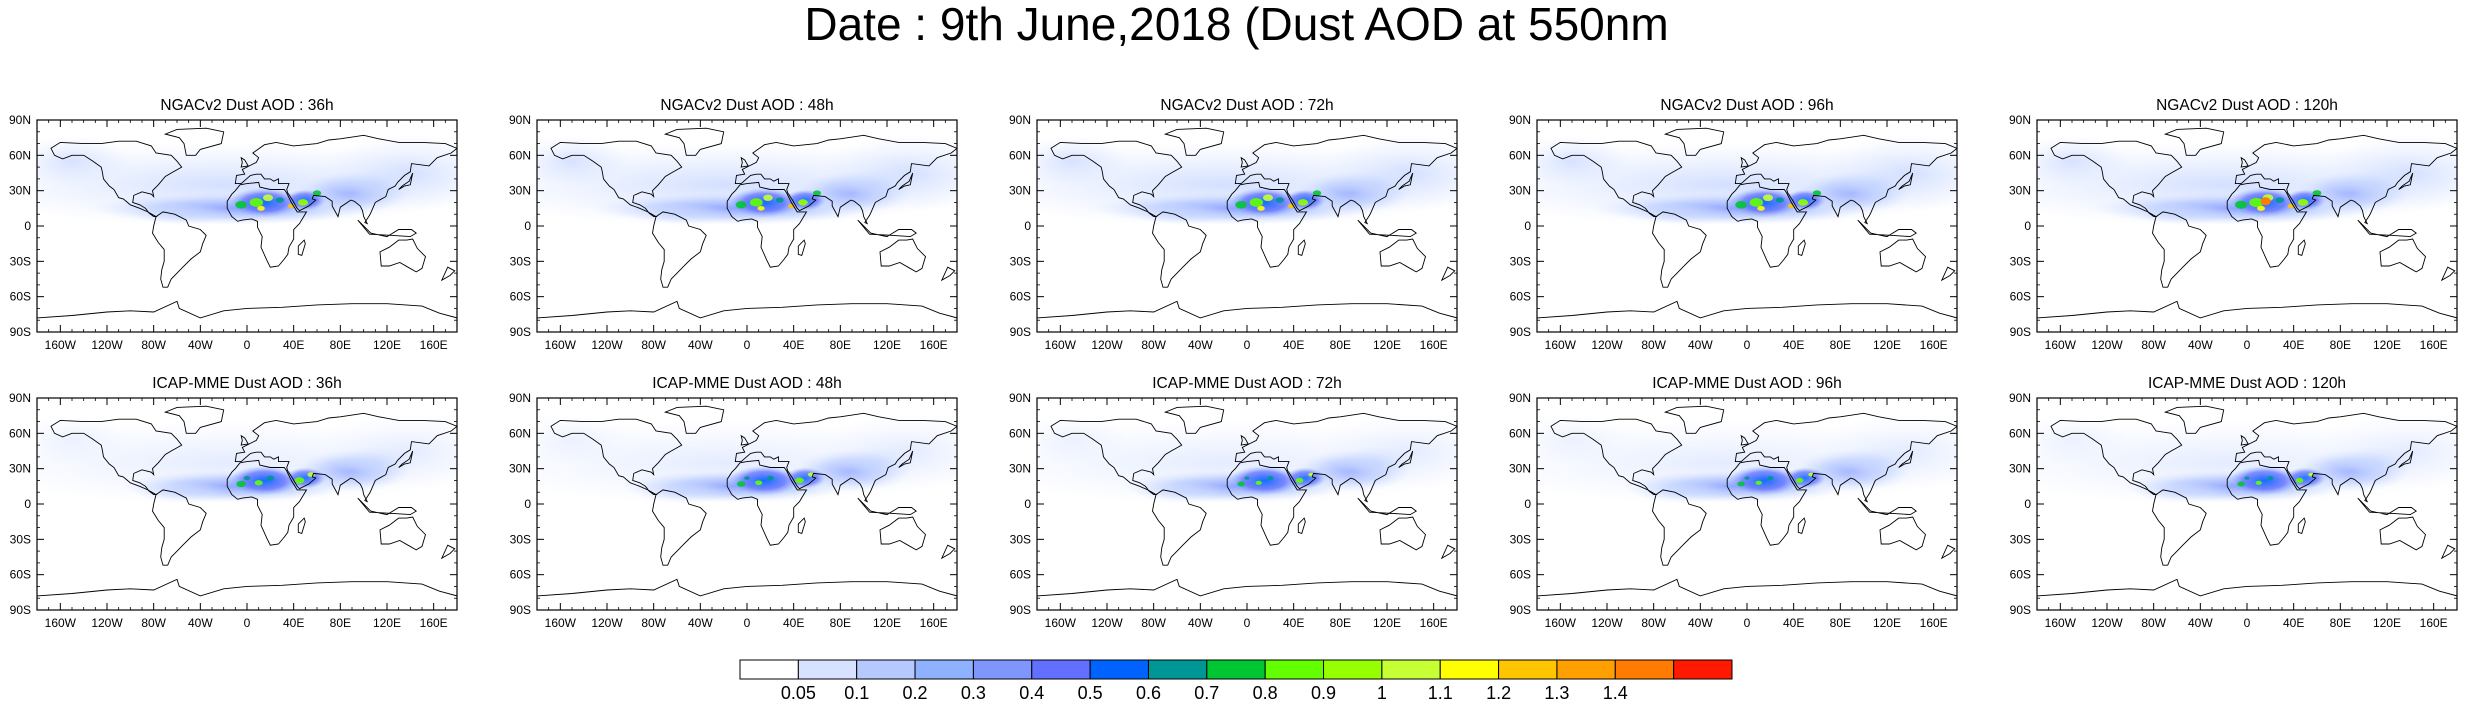 This screenshot has height=701, width=2473. I want to click on panel-title: NGACv2 Dust AOD : 36h, so click(246, 105).